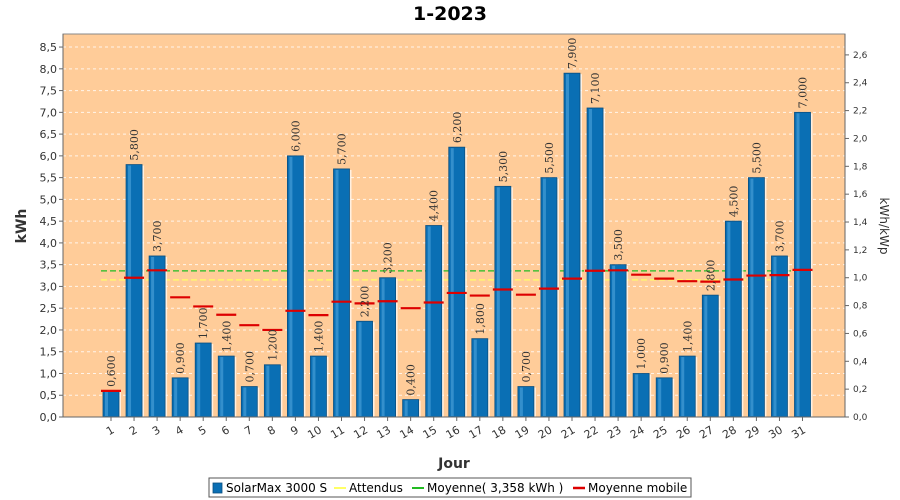  I want to click on data-label: 5,500, so click(549, 158).